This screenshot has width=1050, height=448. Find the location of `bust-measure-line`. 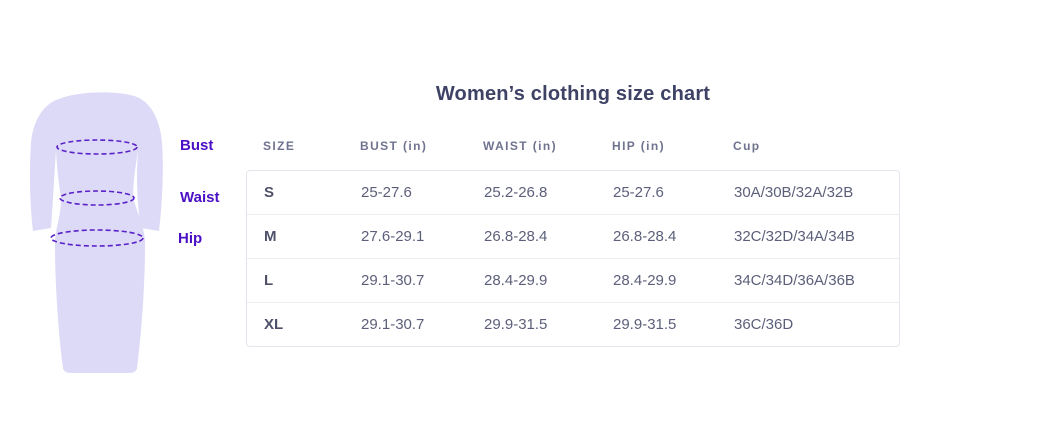

bust-measure-line is located at coordinates (97, 147).